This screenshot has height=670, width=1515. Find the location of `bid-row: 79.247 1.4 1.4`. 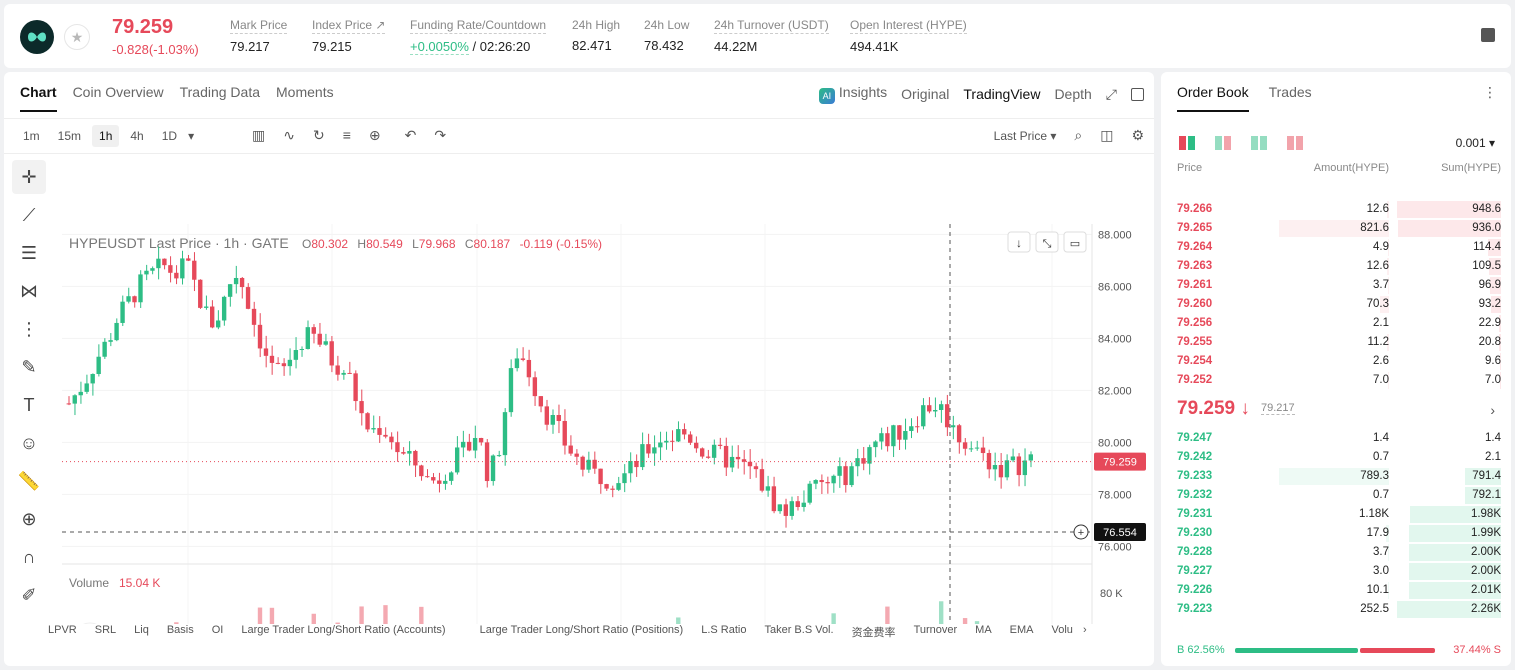

bid-row: 79.247 1.4 1.4 is located at coordinates (1336, 438).